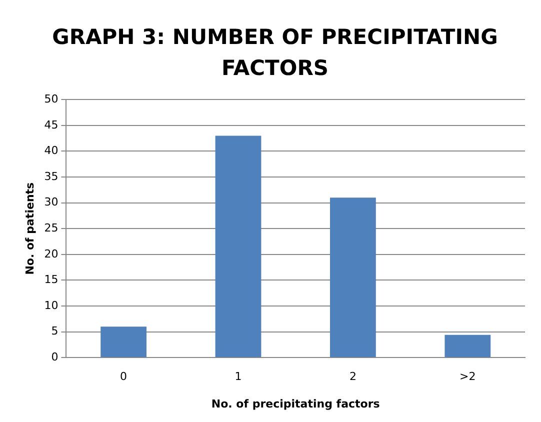  I want to click on y-tick-label: 25, so click(51, 227).